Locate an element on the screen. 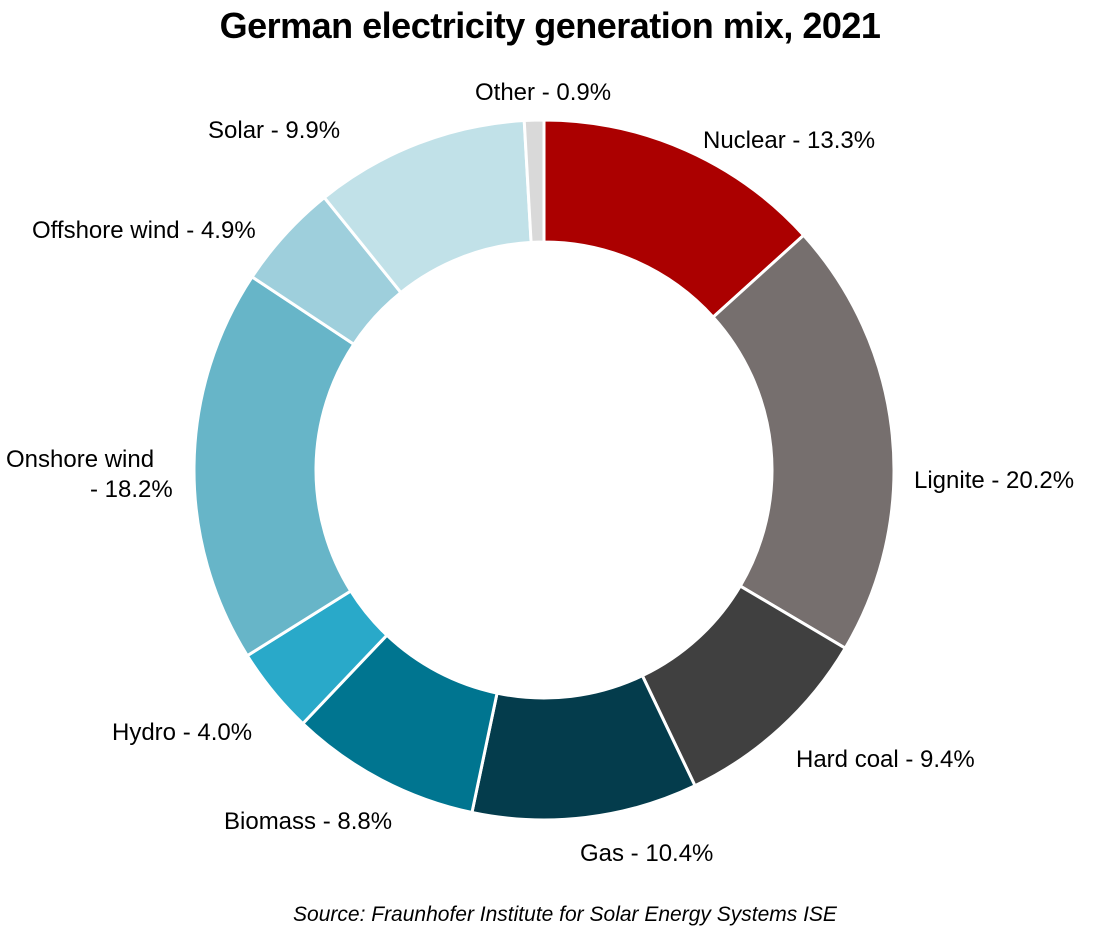 The width and height of the screenshot is (1100, 947). chart-title: German electricity generation mix, 2021 is located at coordinates (550, 25).